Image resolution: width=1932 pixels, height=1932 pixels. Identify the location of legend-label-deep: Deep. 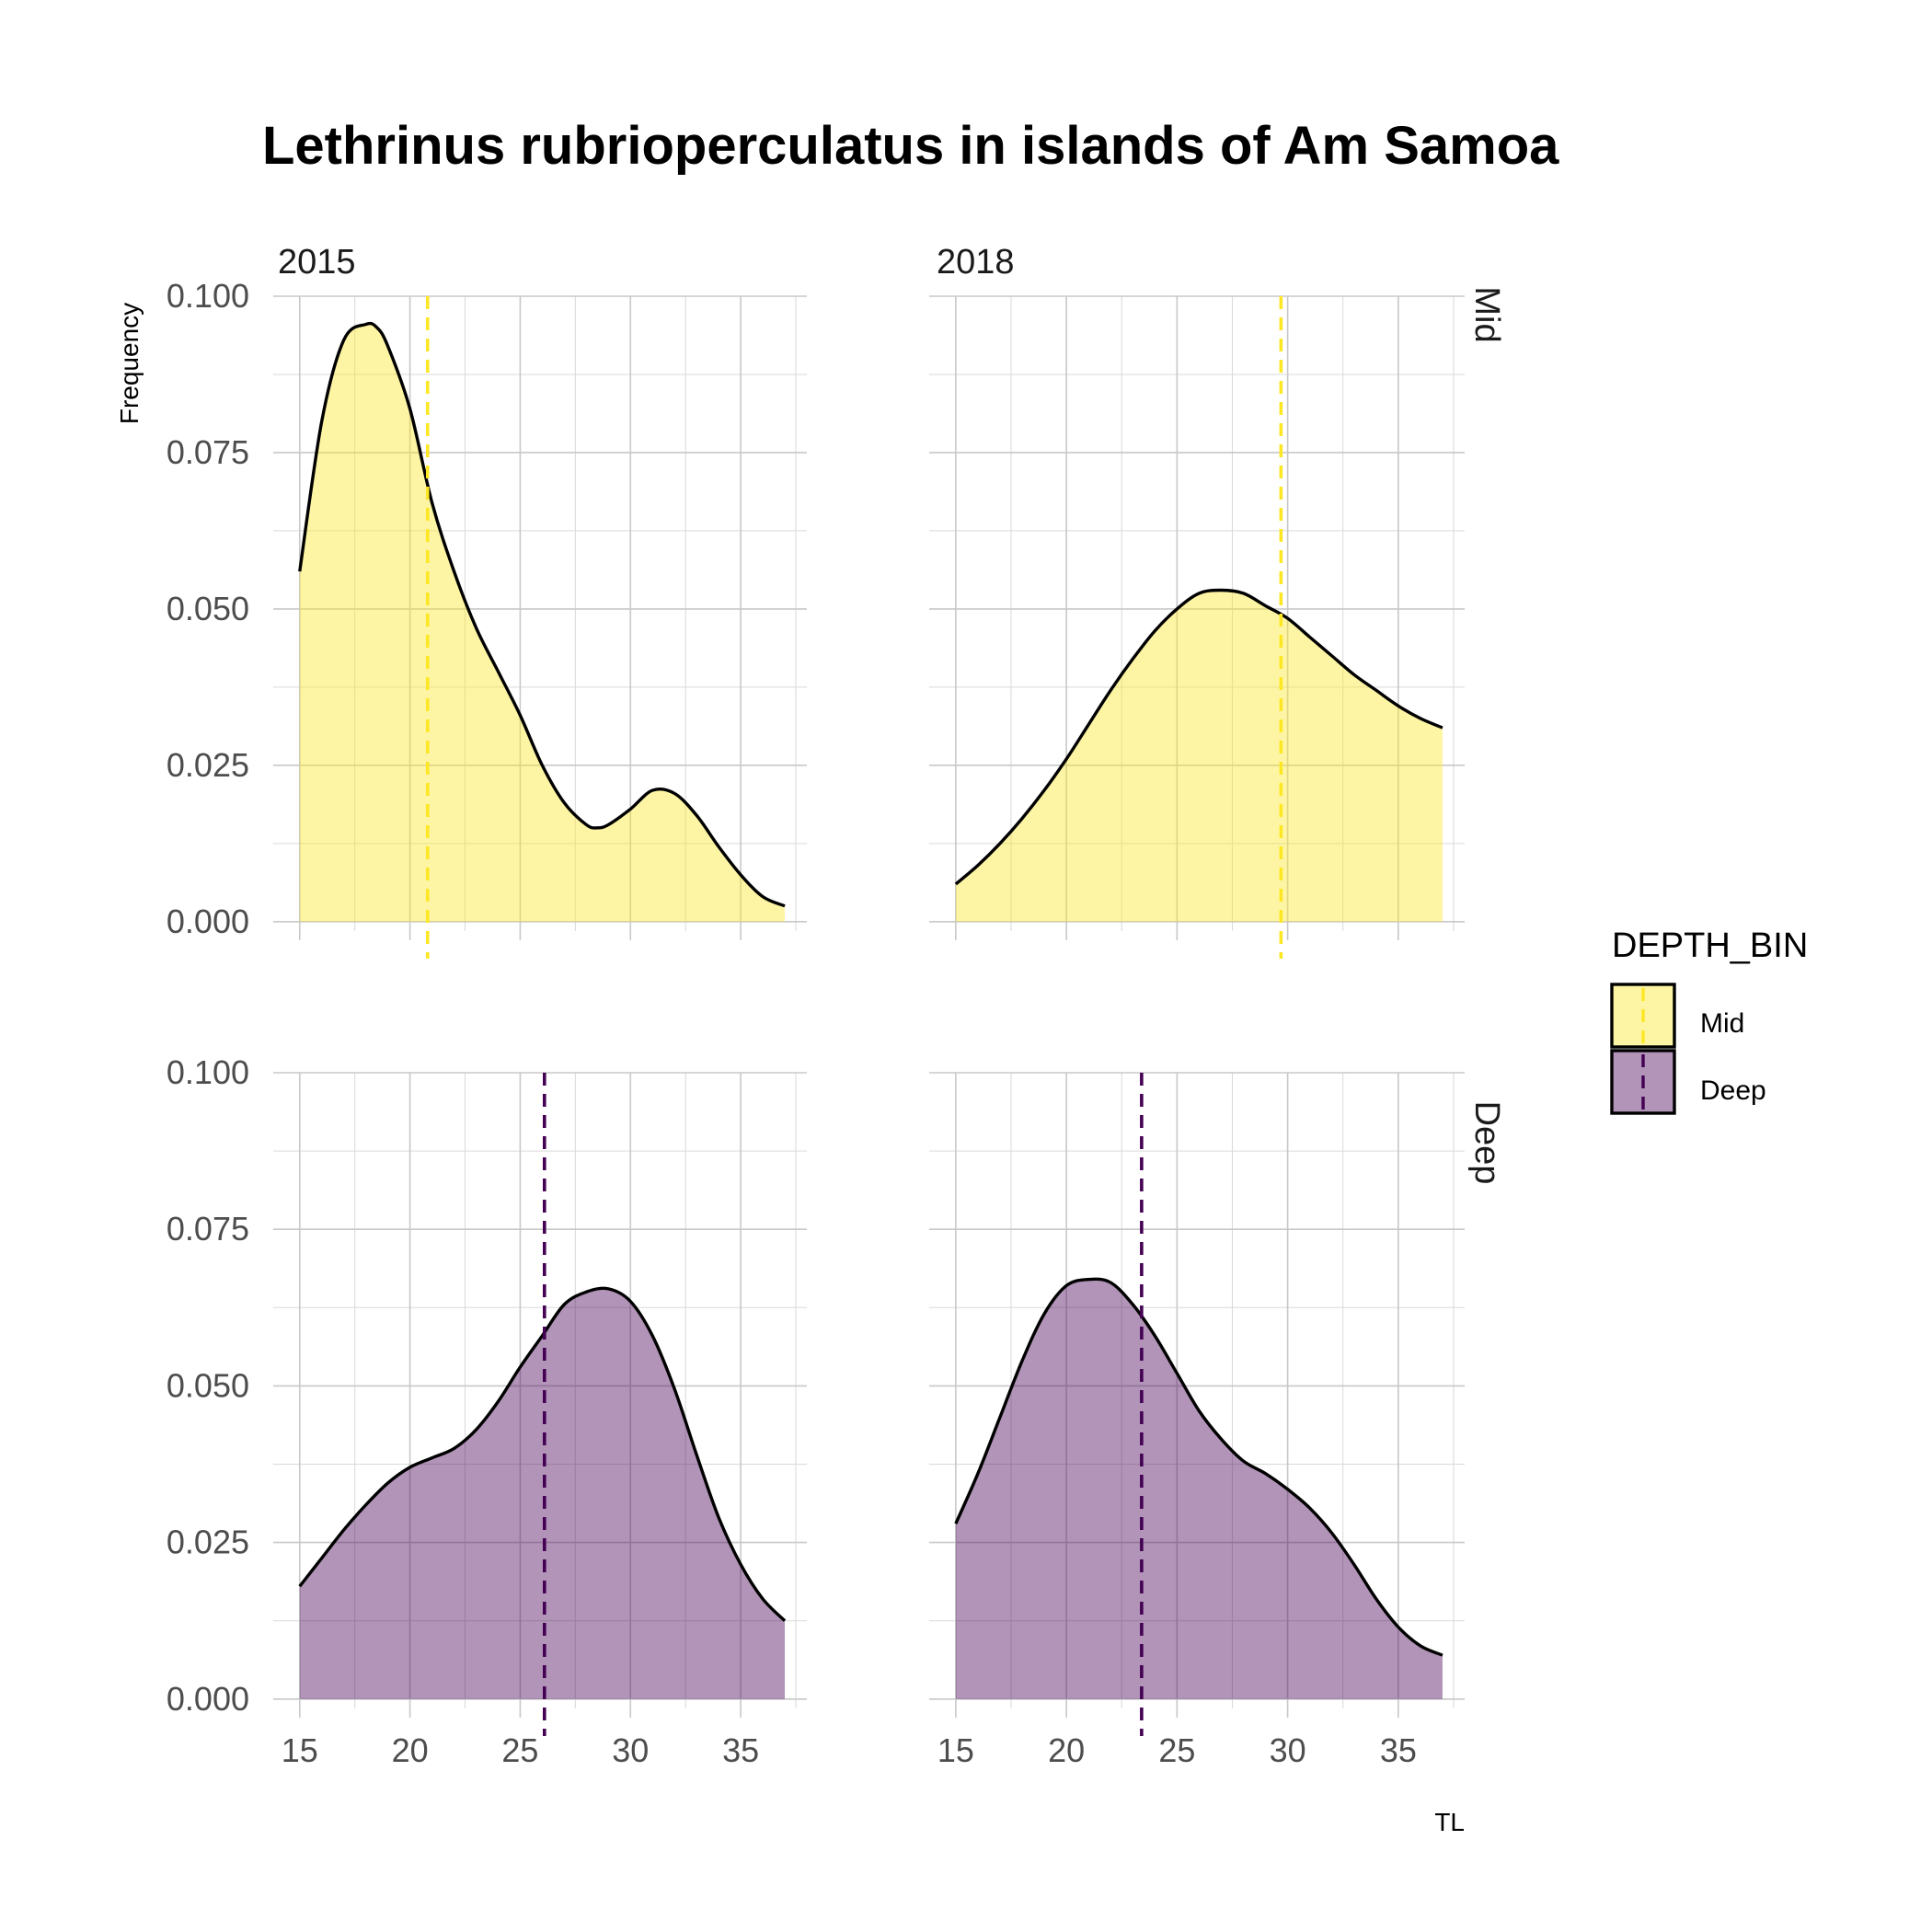
(1733, 1090).